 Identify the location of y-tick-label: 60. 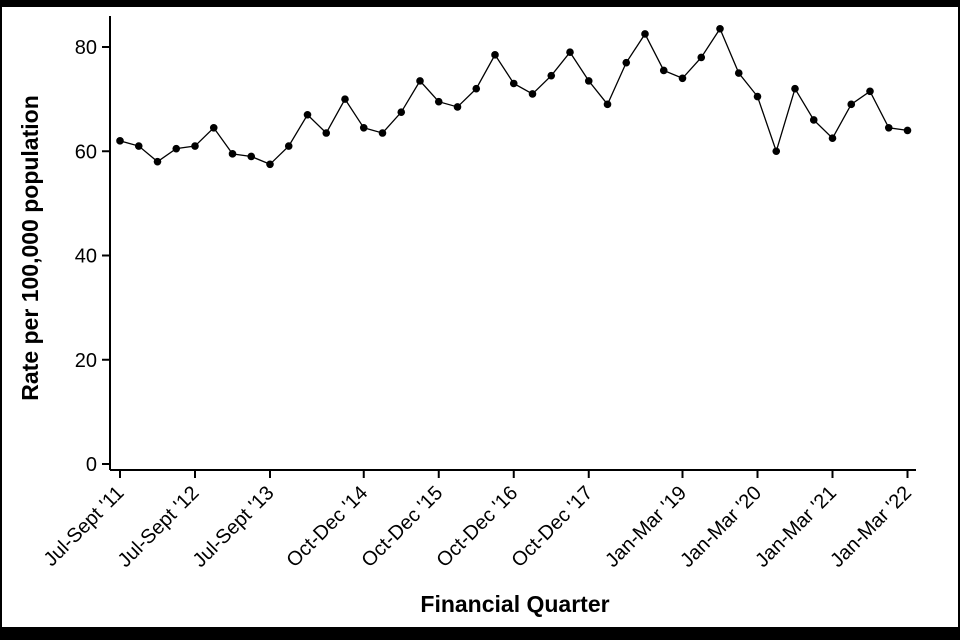
(86, 152).